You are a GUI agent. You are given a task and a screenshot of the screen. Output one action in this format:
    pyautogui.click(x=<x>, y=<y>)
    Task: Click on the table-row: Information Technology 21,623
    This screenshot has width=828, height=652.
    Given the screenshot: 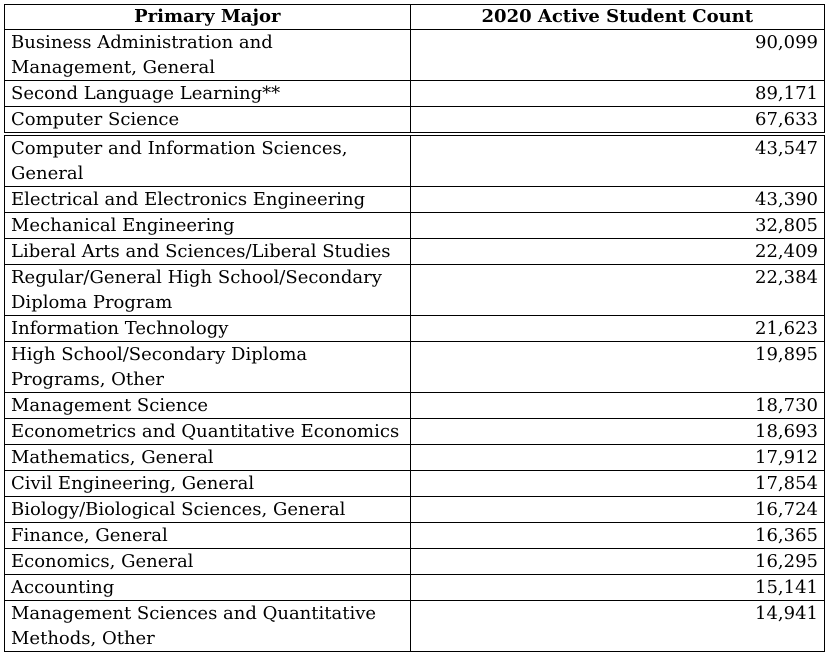 What is the action you would take?
    pyautogui.click(x=415, y=328)
    